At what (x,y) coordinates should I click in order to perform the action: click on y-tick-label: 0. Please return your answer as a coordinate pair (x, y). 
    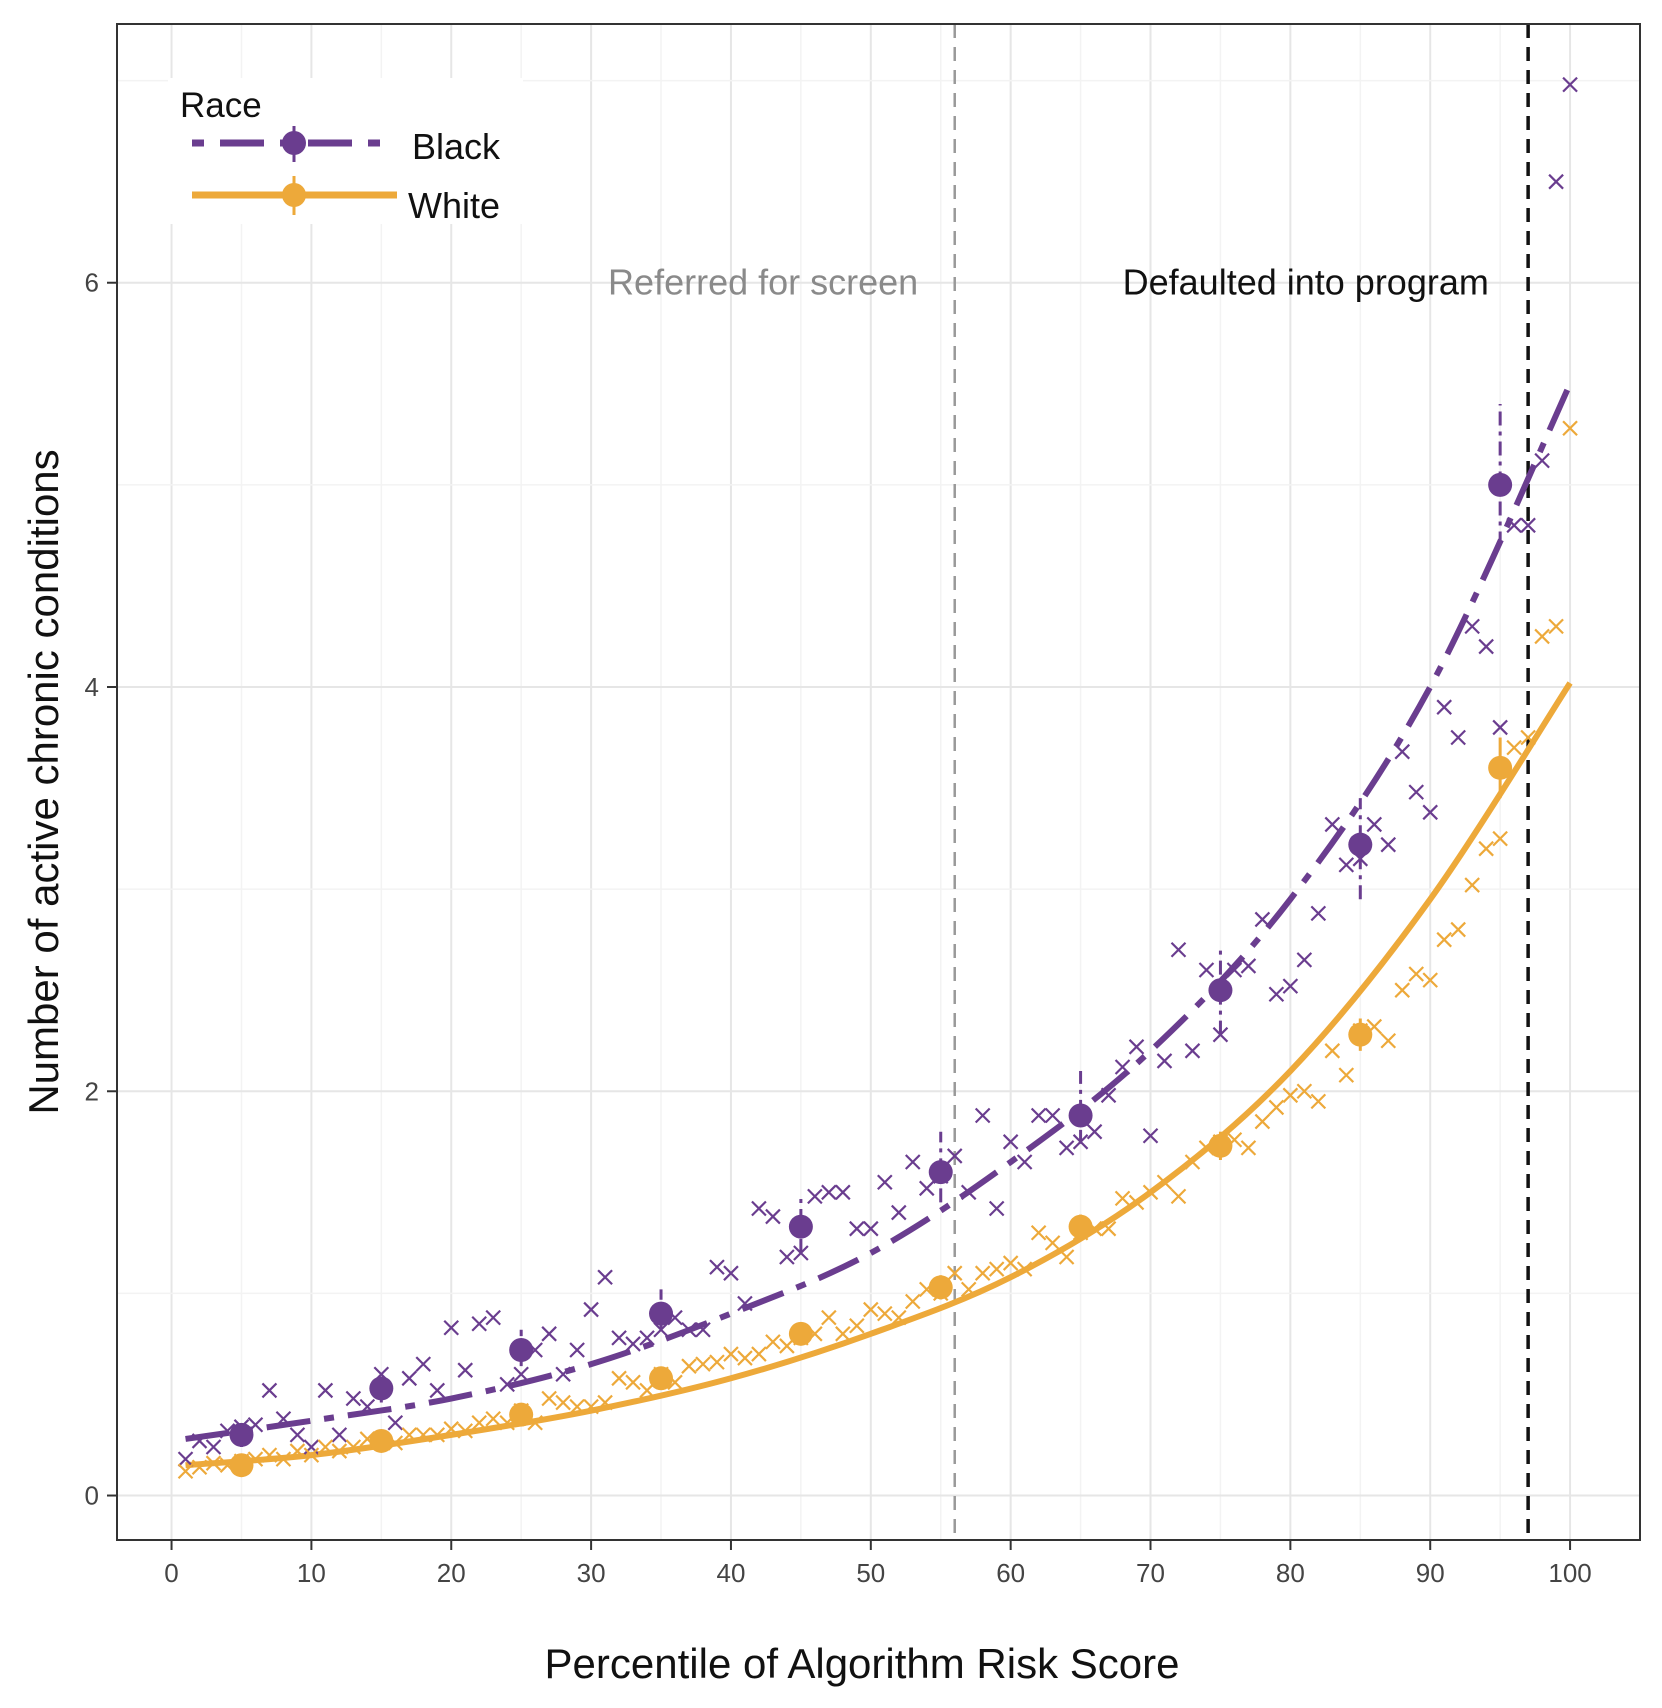
    Looking at the image, I should click on (92, 1496).